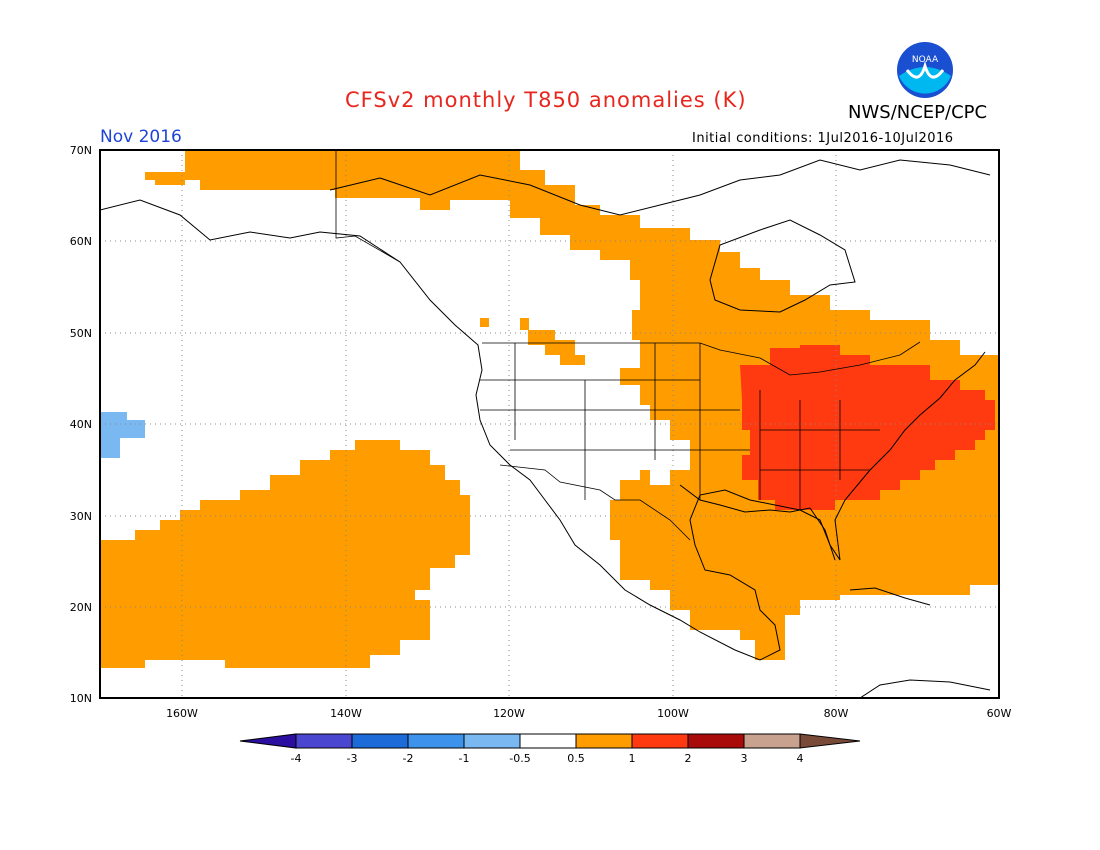 The image size is (1100, 850). I want to click on orange-mexico-speck, so click(627, 574).